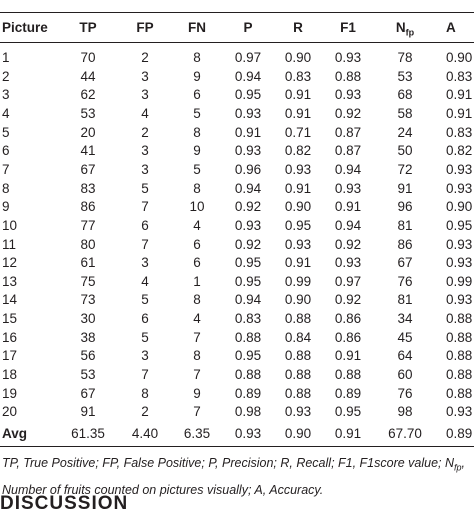 This screenshot has width=474, height=515. I want to click on average-cell: 61.35, so click(88, 433).